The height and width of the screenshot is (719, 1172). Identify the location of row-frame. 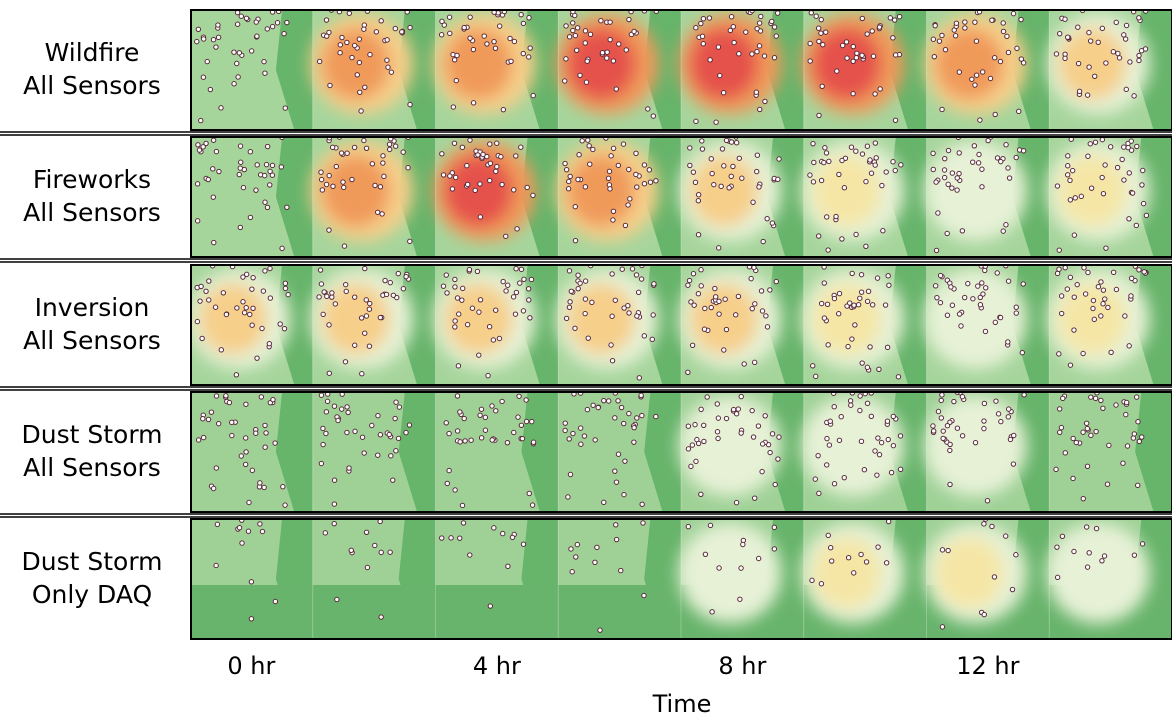
(681, 70).